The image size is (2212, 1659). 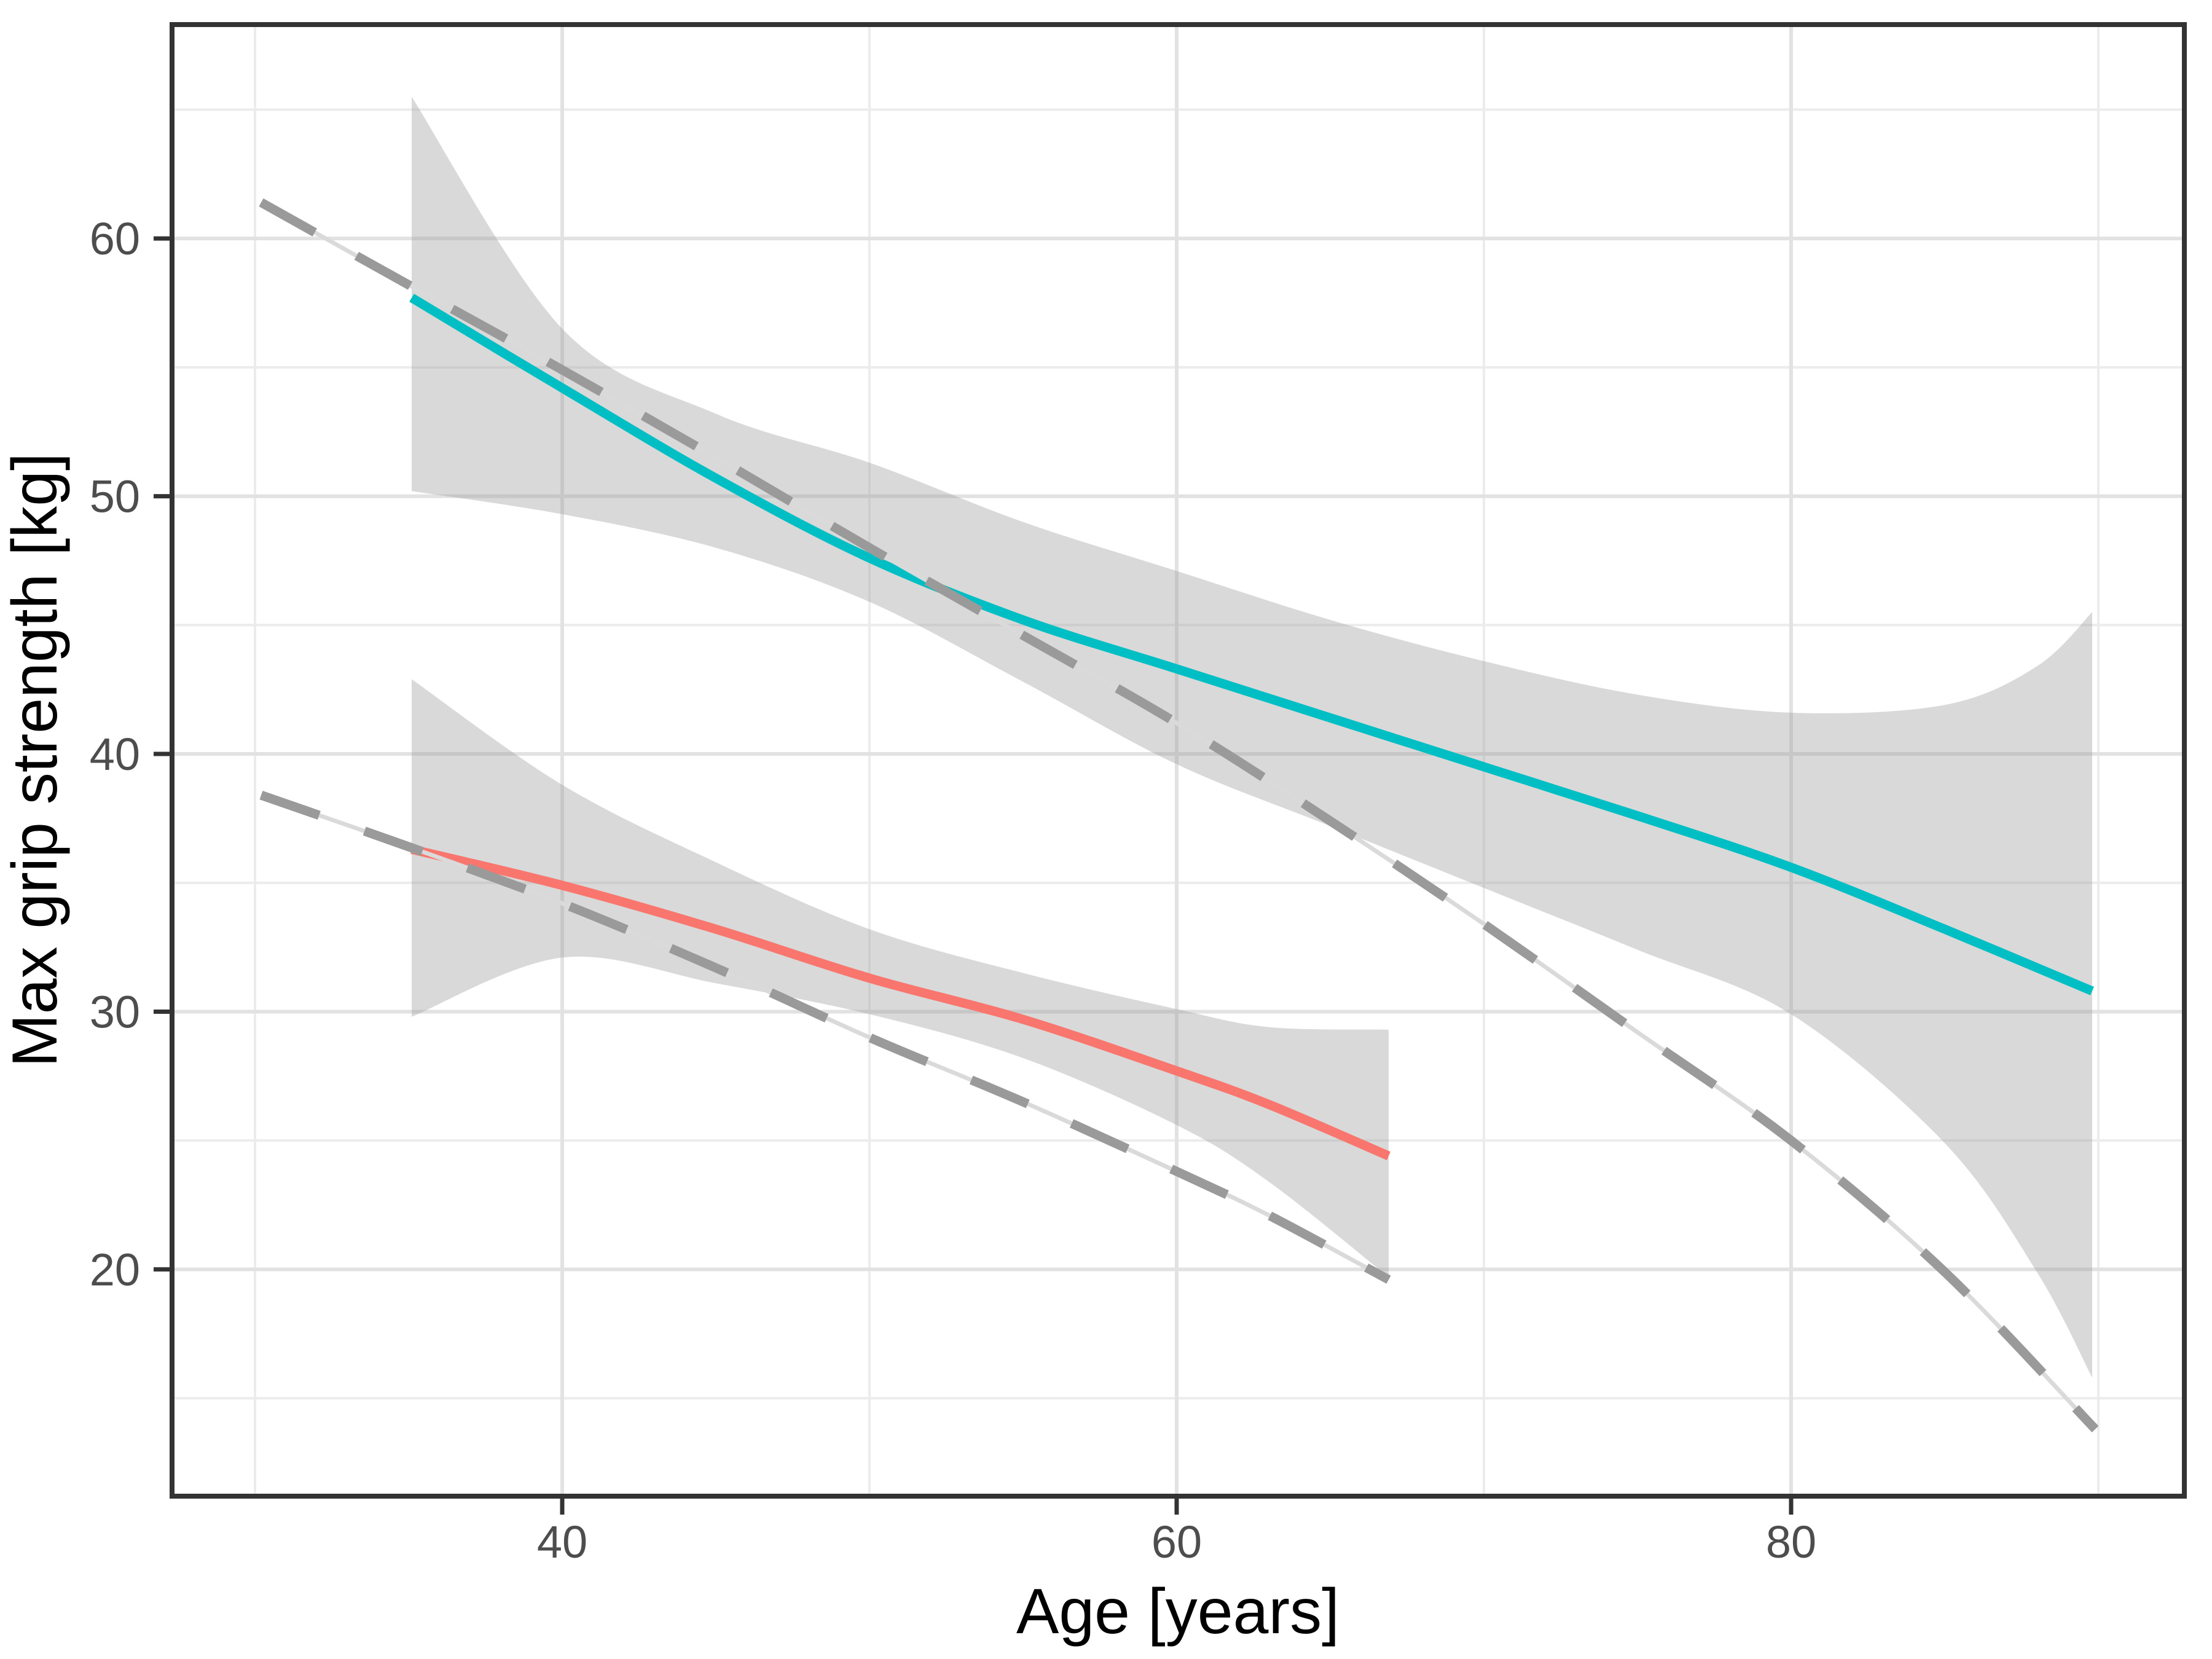 I want to click on x-axis-title: Age [years], so click(x=1177, y=1611).